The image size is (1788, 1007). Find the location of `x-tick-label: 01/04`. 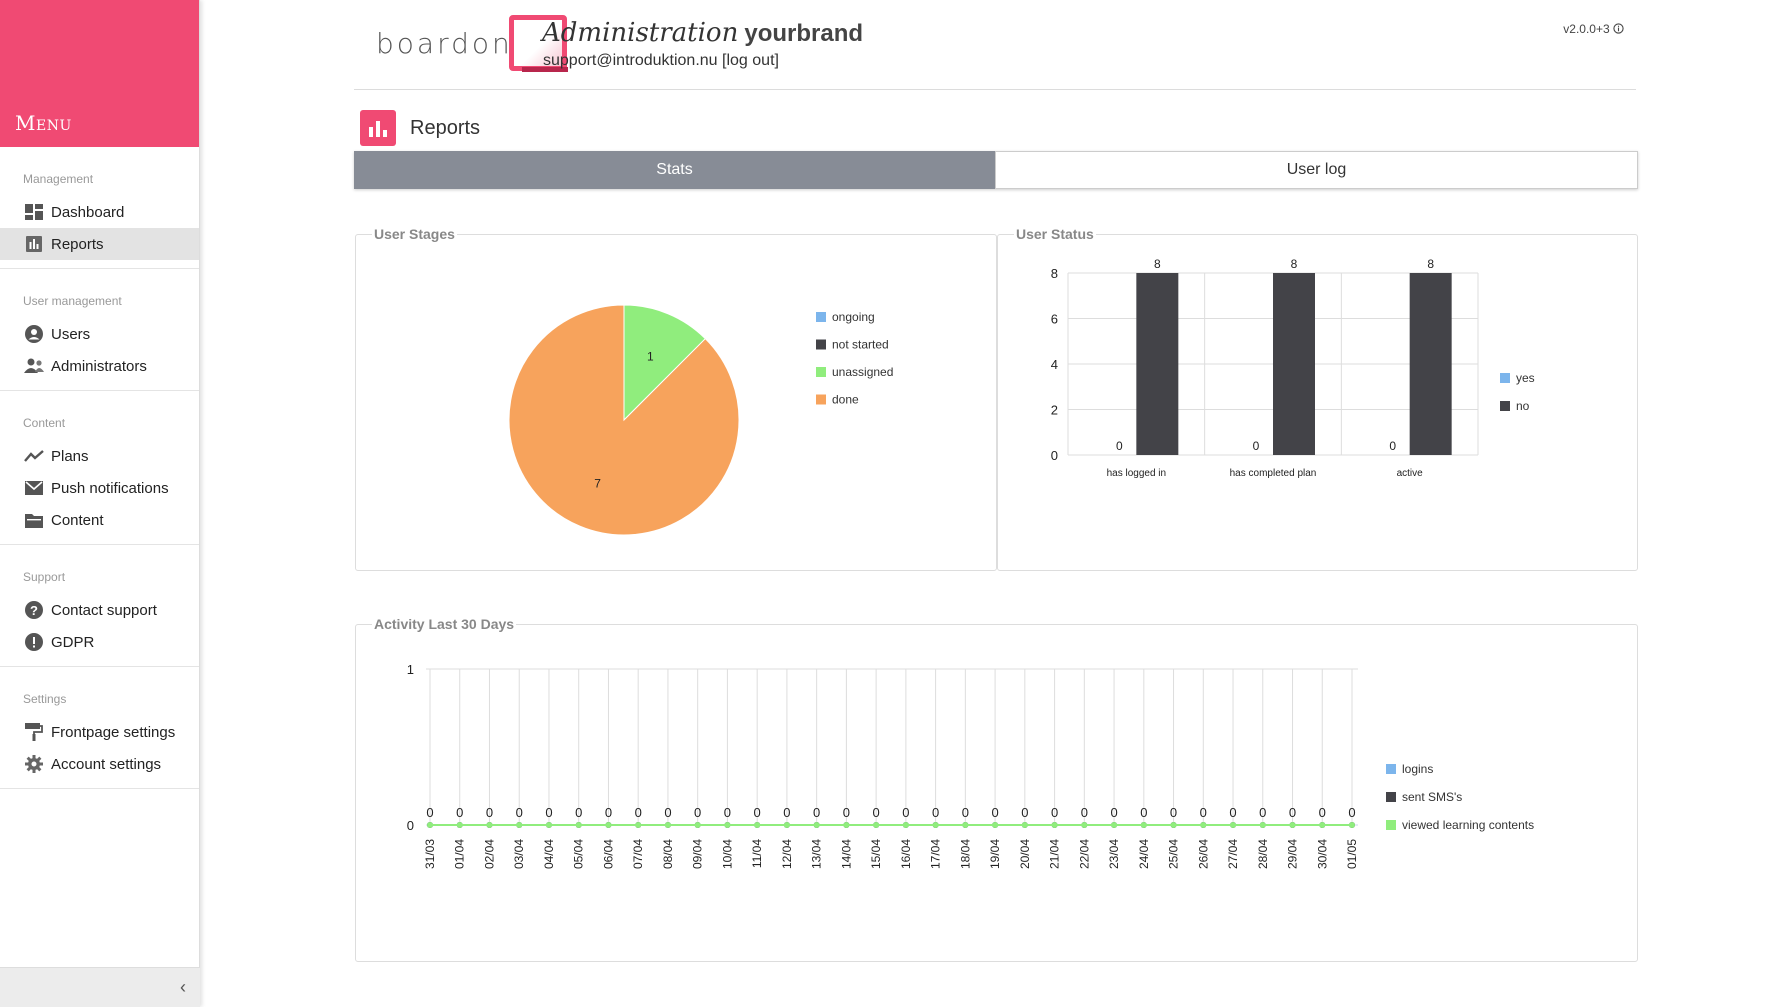

x-tick-label: 01/04 is located at coordinates (460, 854).